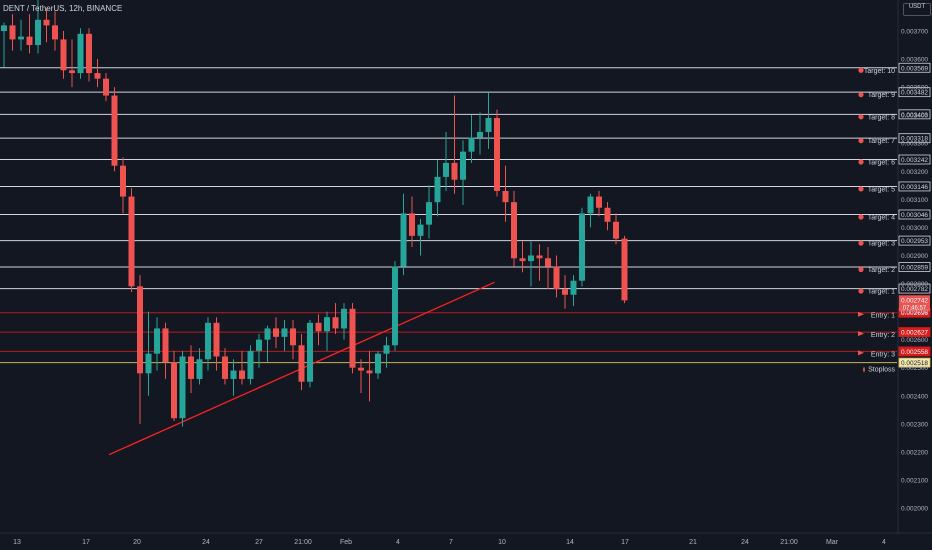  I want to click on level-name-11: Entry: 2, so click(883, 335).